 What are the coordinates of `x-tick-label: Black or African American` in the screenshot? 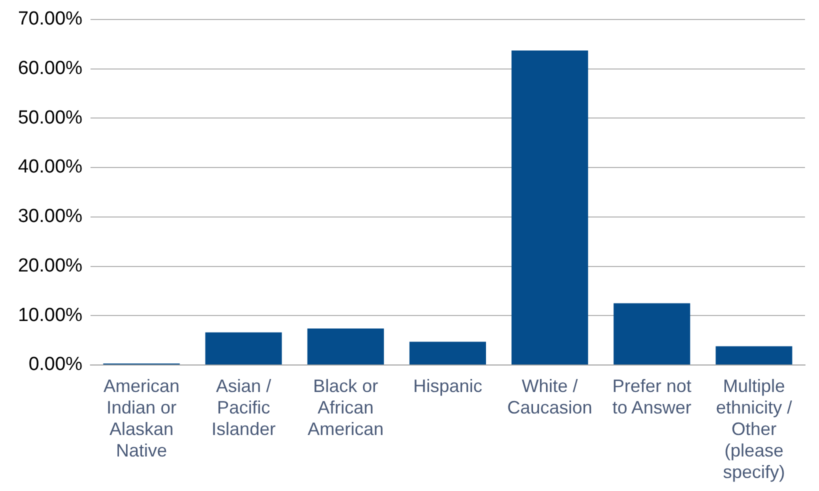 It's located at (346, 407).